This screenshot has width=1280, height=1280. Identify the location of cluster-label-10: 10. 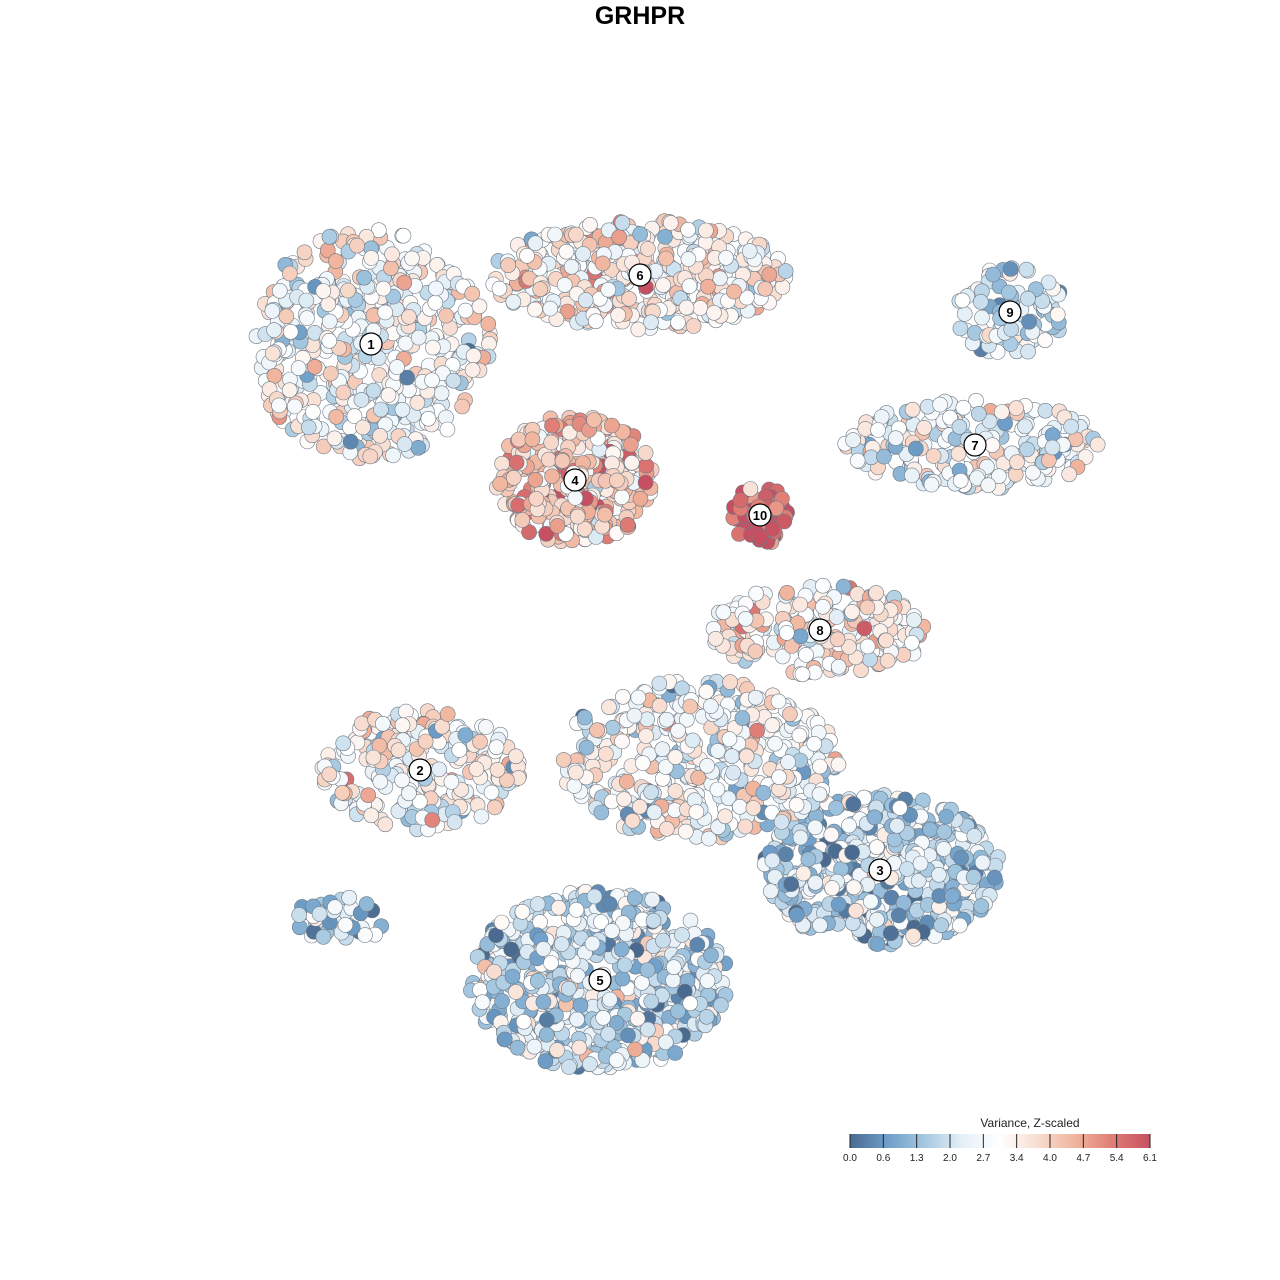
(760, 515).